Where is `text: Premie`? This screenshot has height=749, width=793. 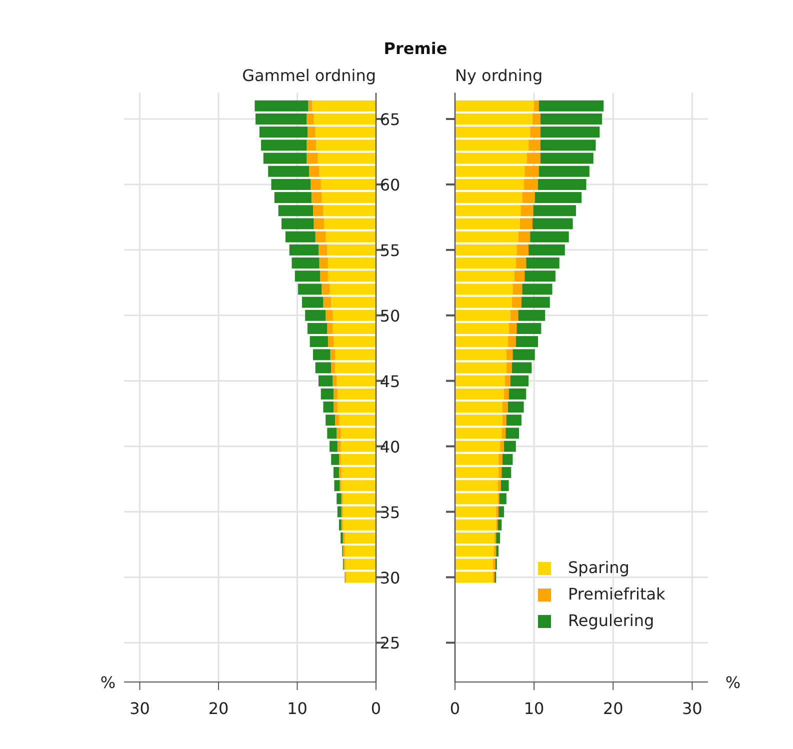
text: Premie is located at coordinates (416, 48).